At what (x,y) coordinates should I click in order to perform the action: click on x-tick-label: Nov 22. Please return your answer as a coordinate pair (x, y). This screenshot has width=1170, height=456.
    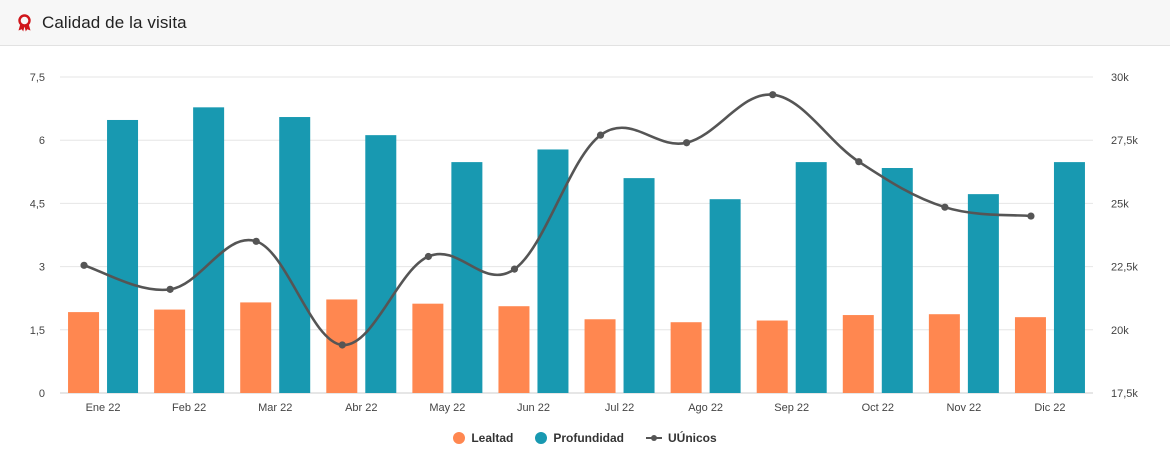
    Looking at the image, I should click on (963, 408).